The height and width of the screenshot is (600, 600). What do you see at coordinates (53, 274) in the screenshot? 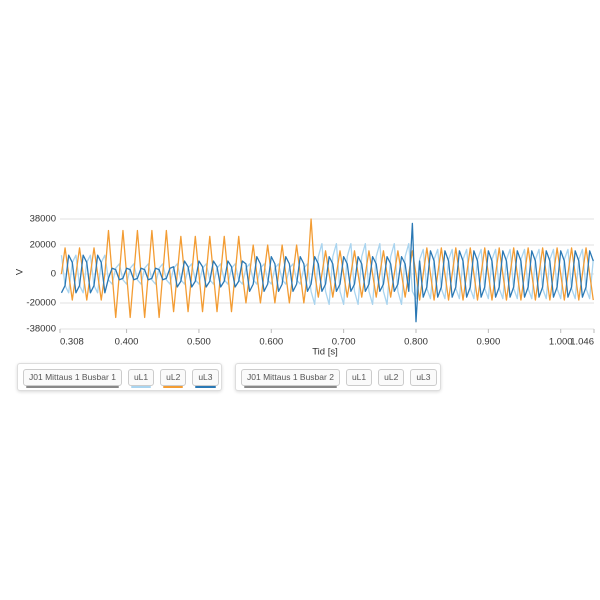
I see `y-tick-label: 0` at bounding box center [53, 274].